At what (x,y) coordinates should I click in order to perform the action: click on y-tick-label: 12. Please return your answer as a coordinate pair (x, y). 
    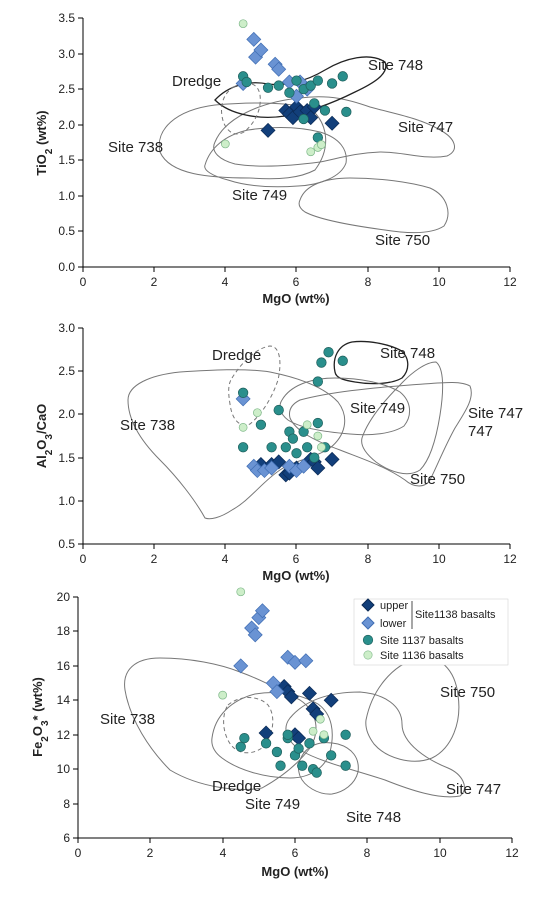
    Looking at the image, I should click on (64, 735).